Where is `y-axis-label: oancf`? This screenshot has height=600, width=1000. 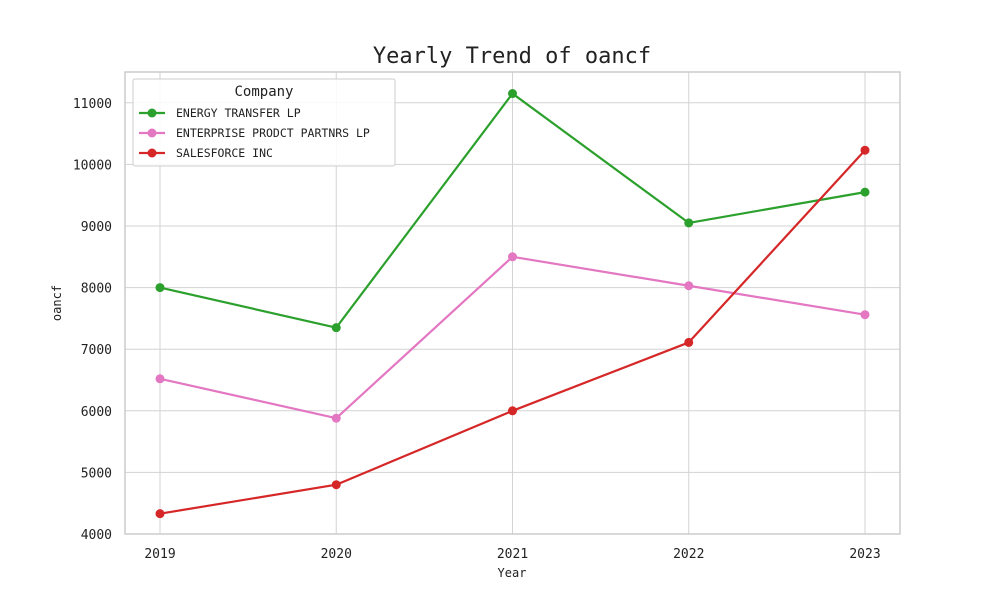
y-axis-label: oancf is located at coordinates (57, 303).